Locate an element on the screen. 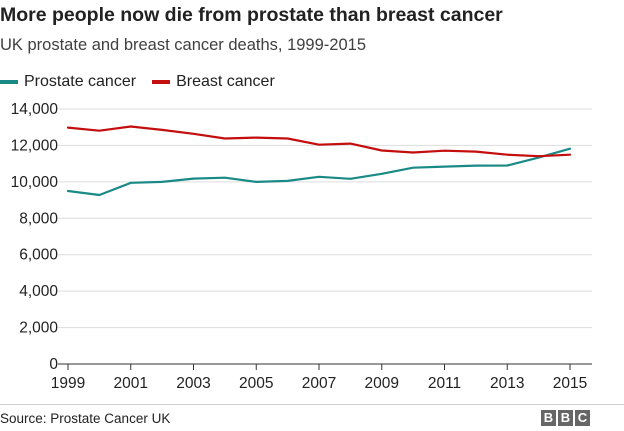  legend-item-breast: Breast cancer is located at coordinates (213, 82).